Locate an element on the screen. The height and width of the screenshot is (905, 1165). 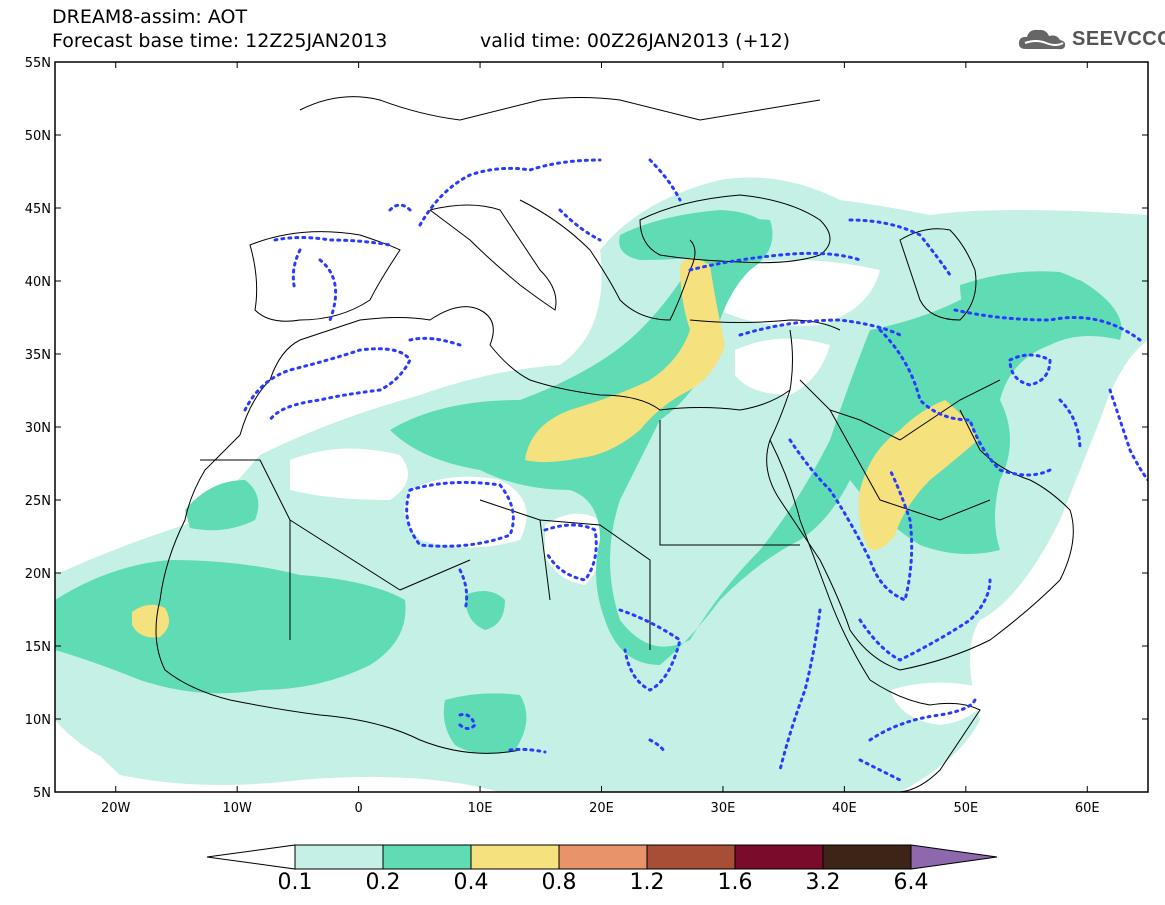
coast-caspian is located at coordinates (938, 274).